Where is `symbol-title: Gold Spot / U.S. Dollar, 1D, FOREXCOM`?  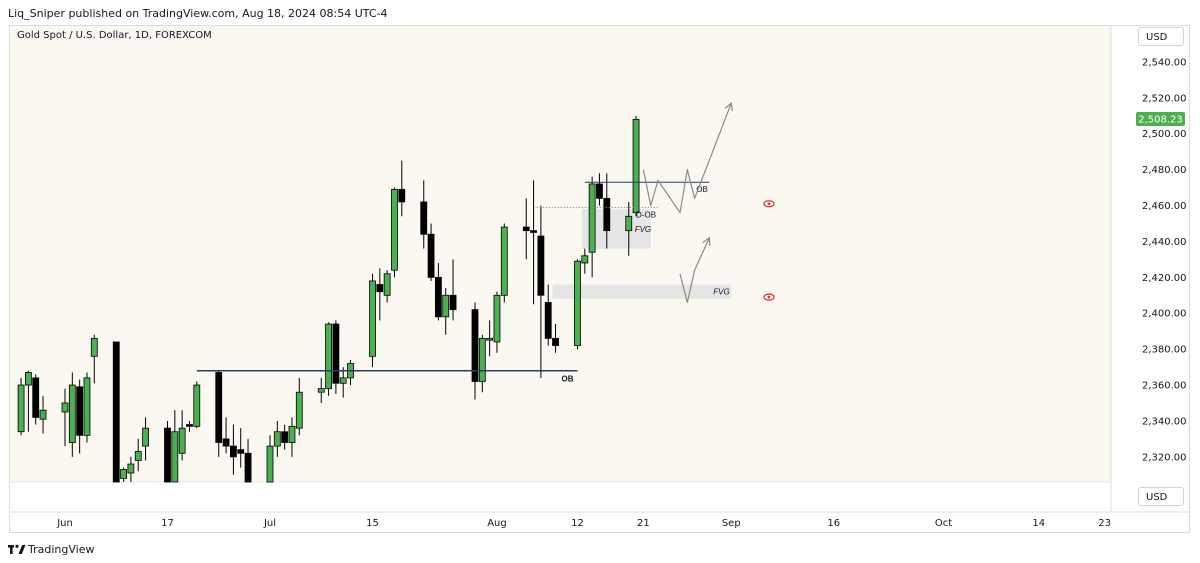 symbol-title: Gold Spot / U.S. Dollar, 1D, FOREXCOM is located at coordinates (114, 35).